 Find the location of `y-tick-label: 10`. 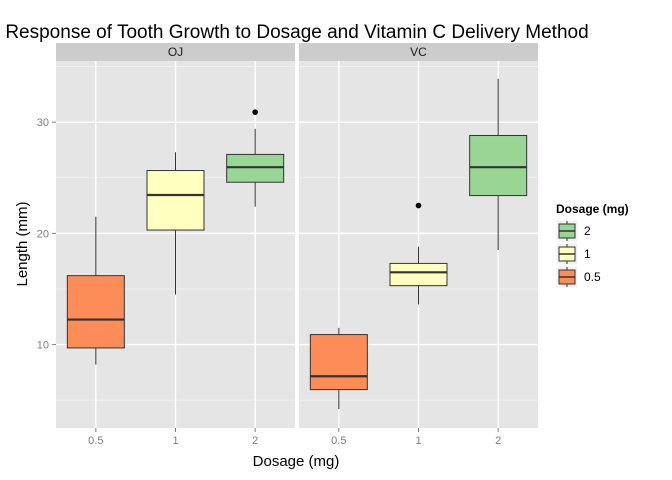

y-tick-label: 10 is located at coordinates (43, 346).